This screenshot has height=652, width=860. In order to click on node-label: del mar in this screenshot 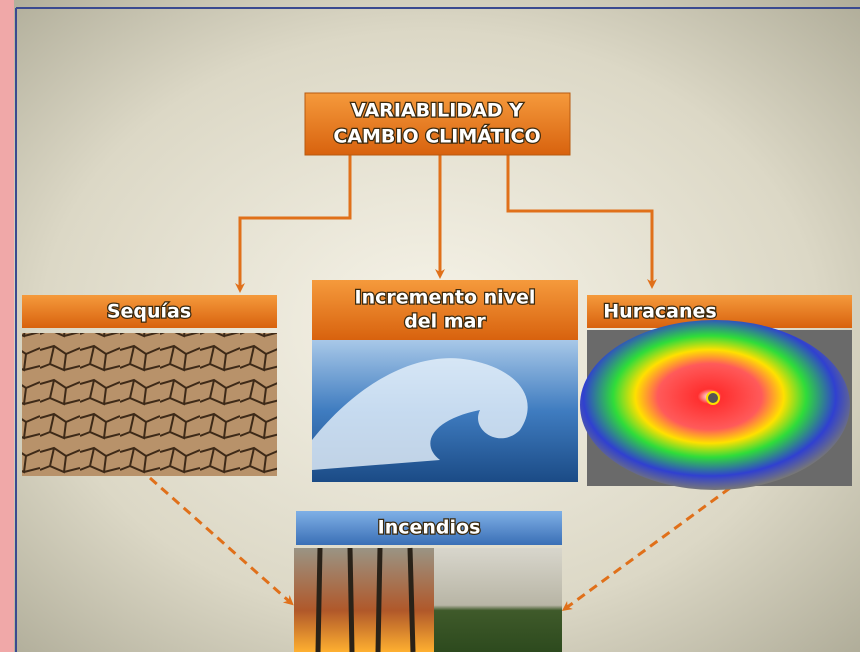, I will do `click(445, 322)`.